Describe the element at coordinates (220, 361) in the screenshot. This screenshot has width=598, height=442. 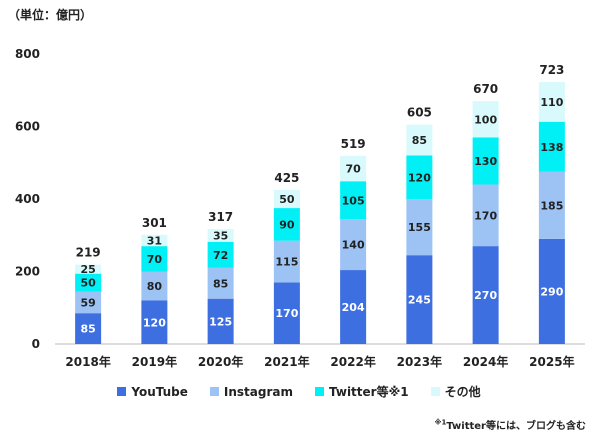
I see `x-tick-label: 2020年` at that location.